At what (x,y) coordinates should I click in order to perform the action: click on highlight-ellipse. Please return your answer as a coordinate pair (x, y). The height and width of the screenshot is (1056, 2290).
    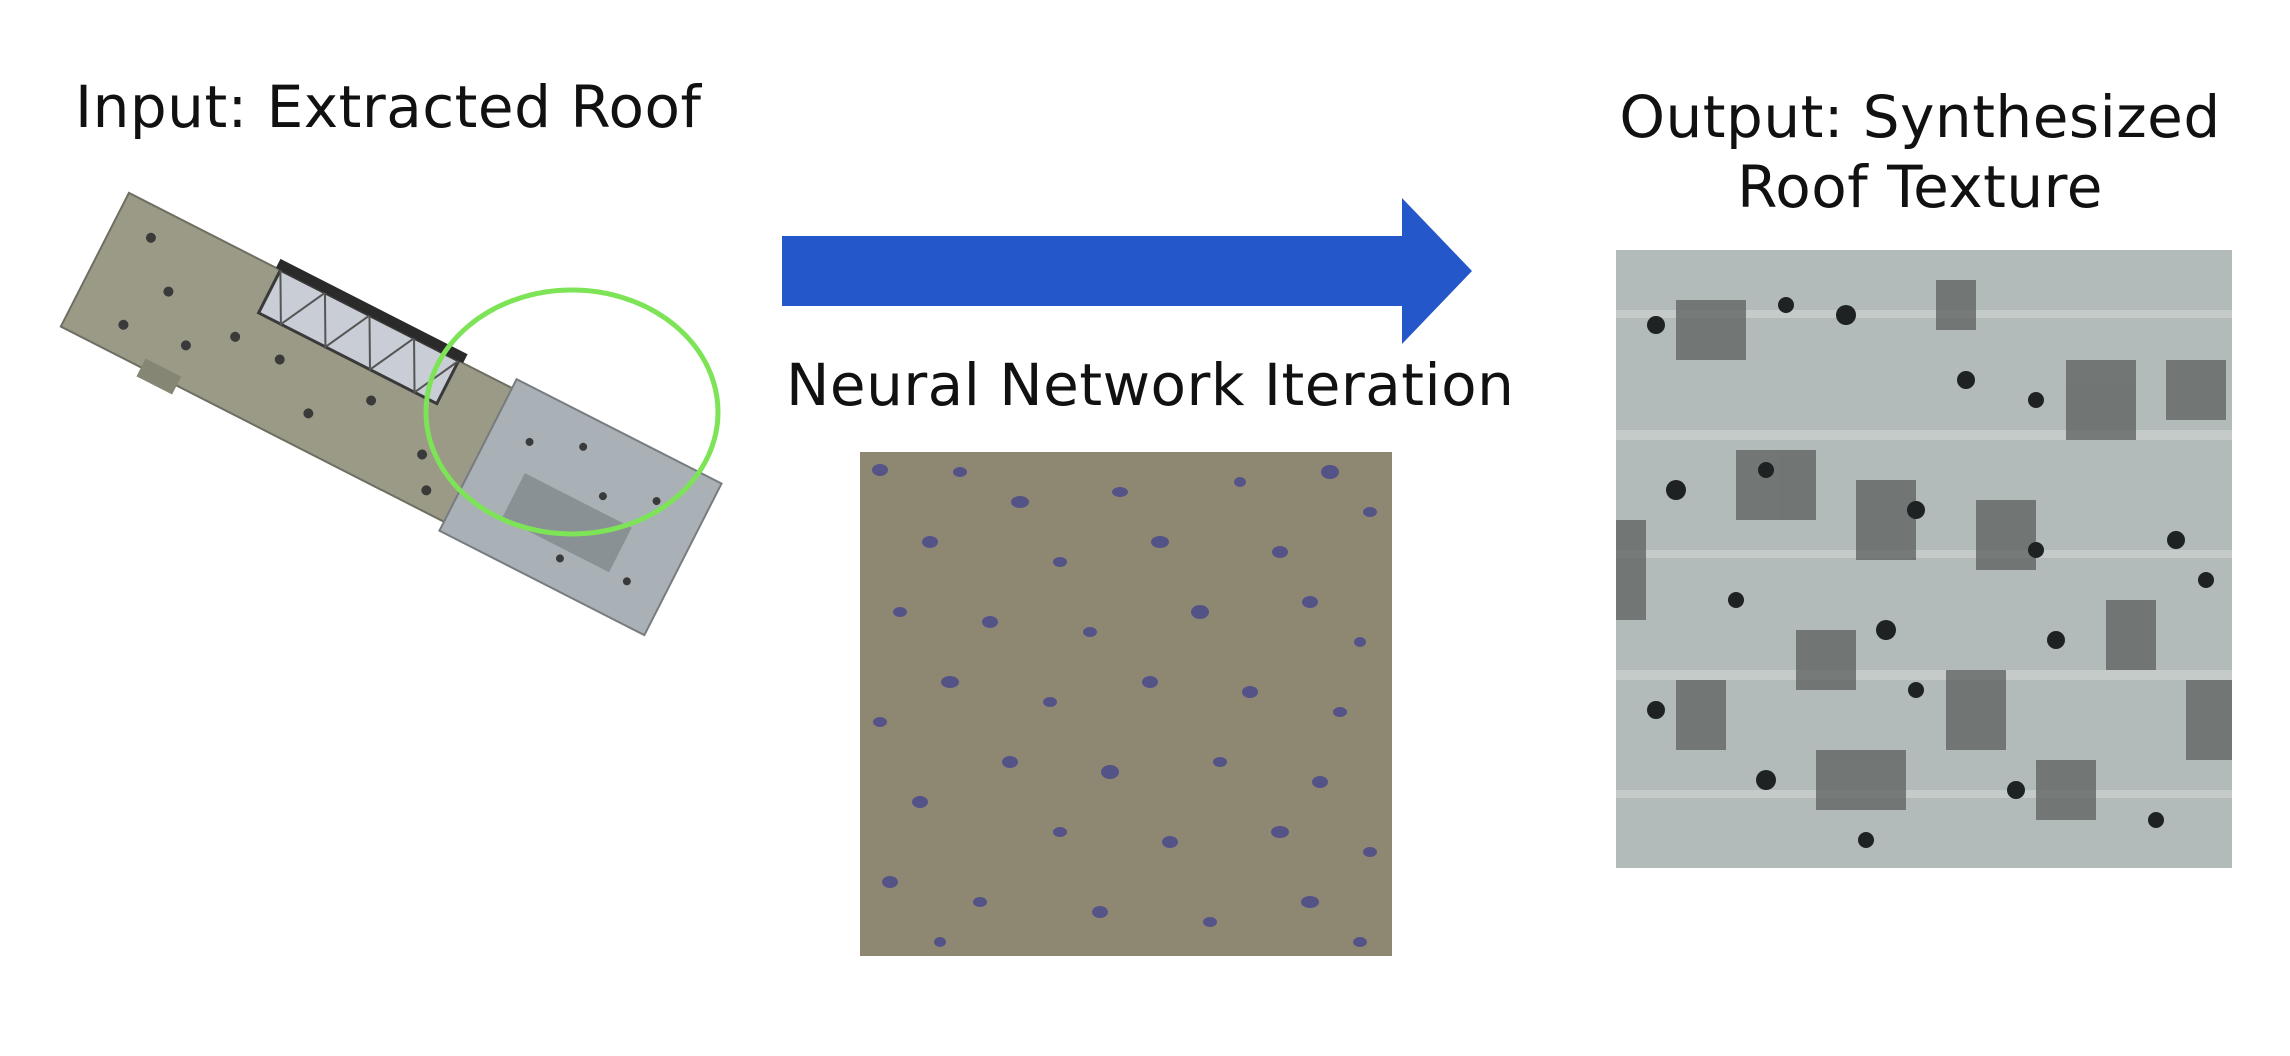
    Looking at the image, I should click on (572, 412).